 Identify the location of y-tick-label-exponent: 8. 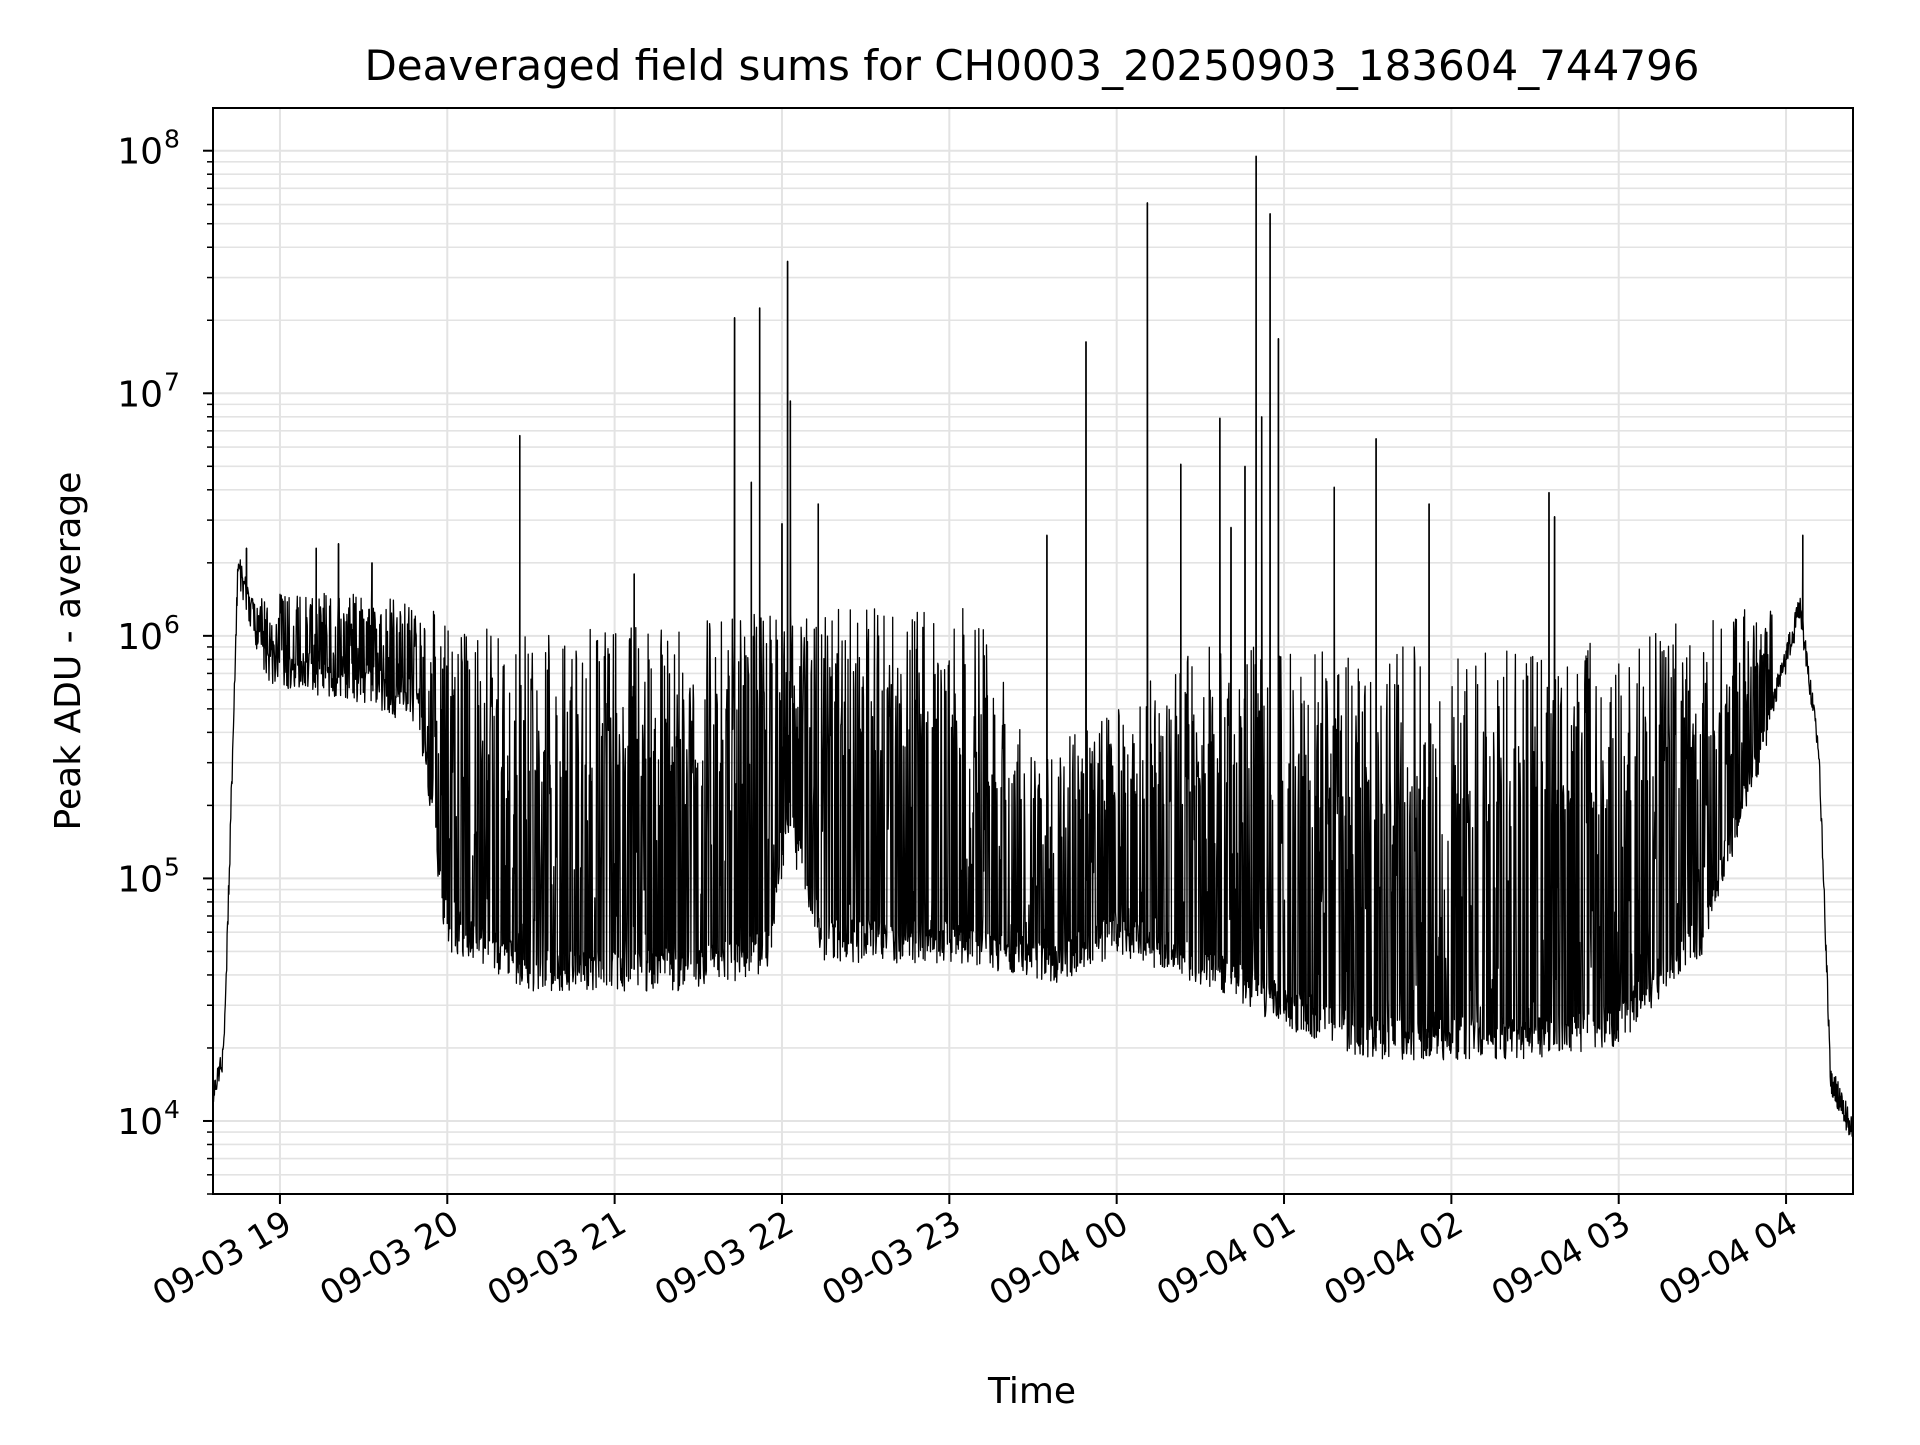
(172, 139).